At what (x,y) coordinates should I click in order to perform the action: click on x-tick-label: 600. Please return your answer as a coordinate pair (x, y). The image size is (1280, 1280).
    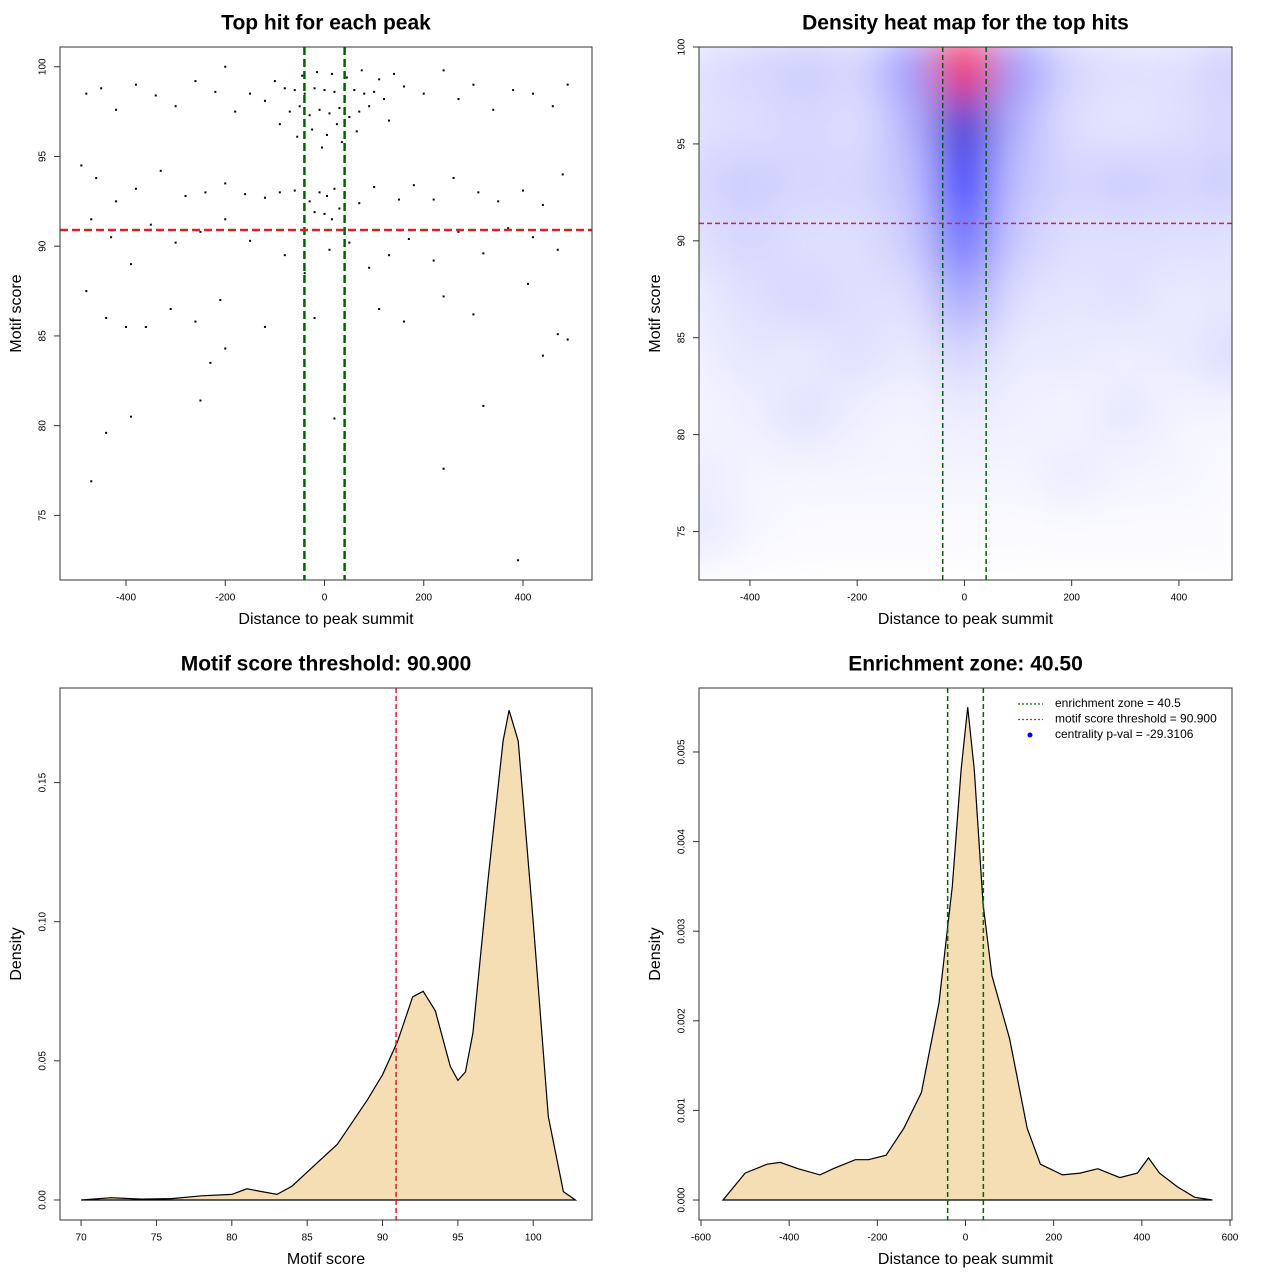
    Looking at the image, I should click on (1230, 1238).